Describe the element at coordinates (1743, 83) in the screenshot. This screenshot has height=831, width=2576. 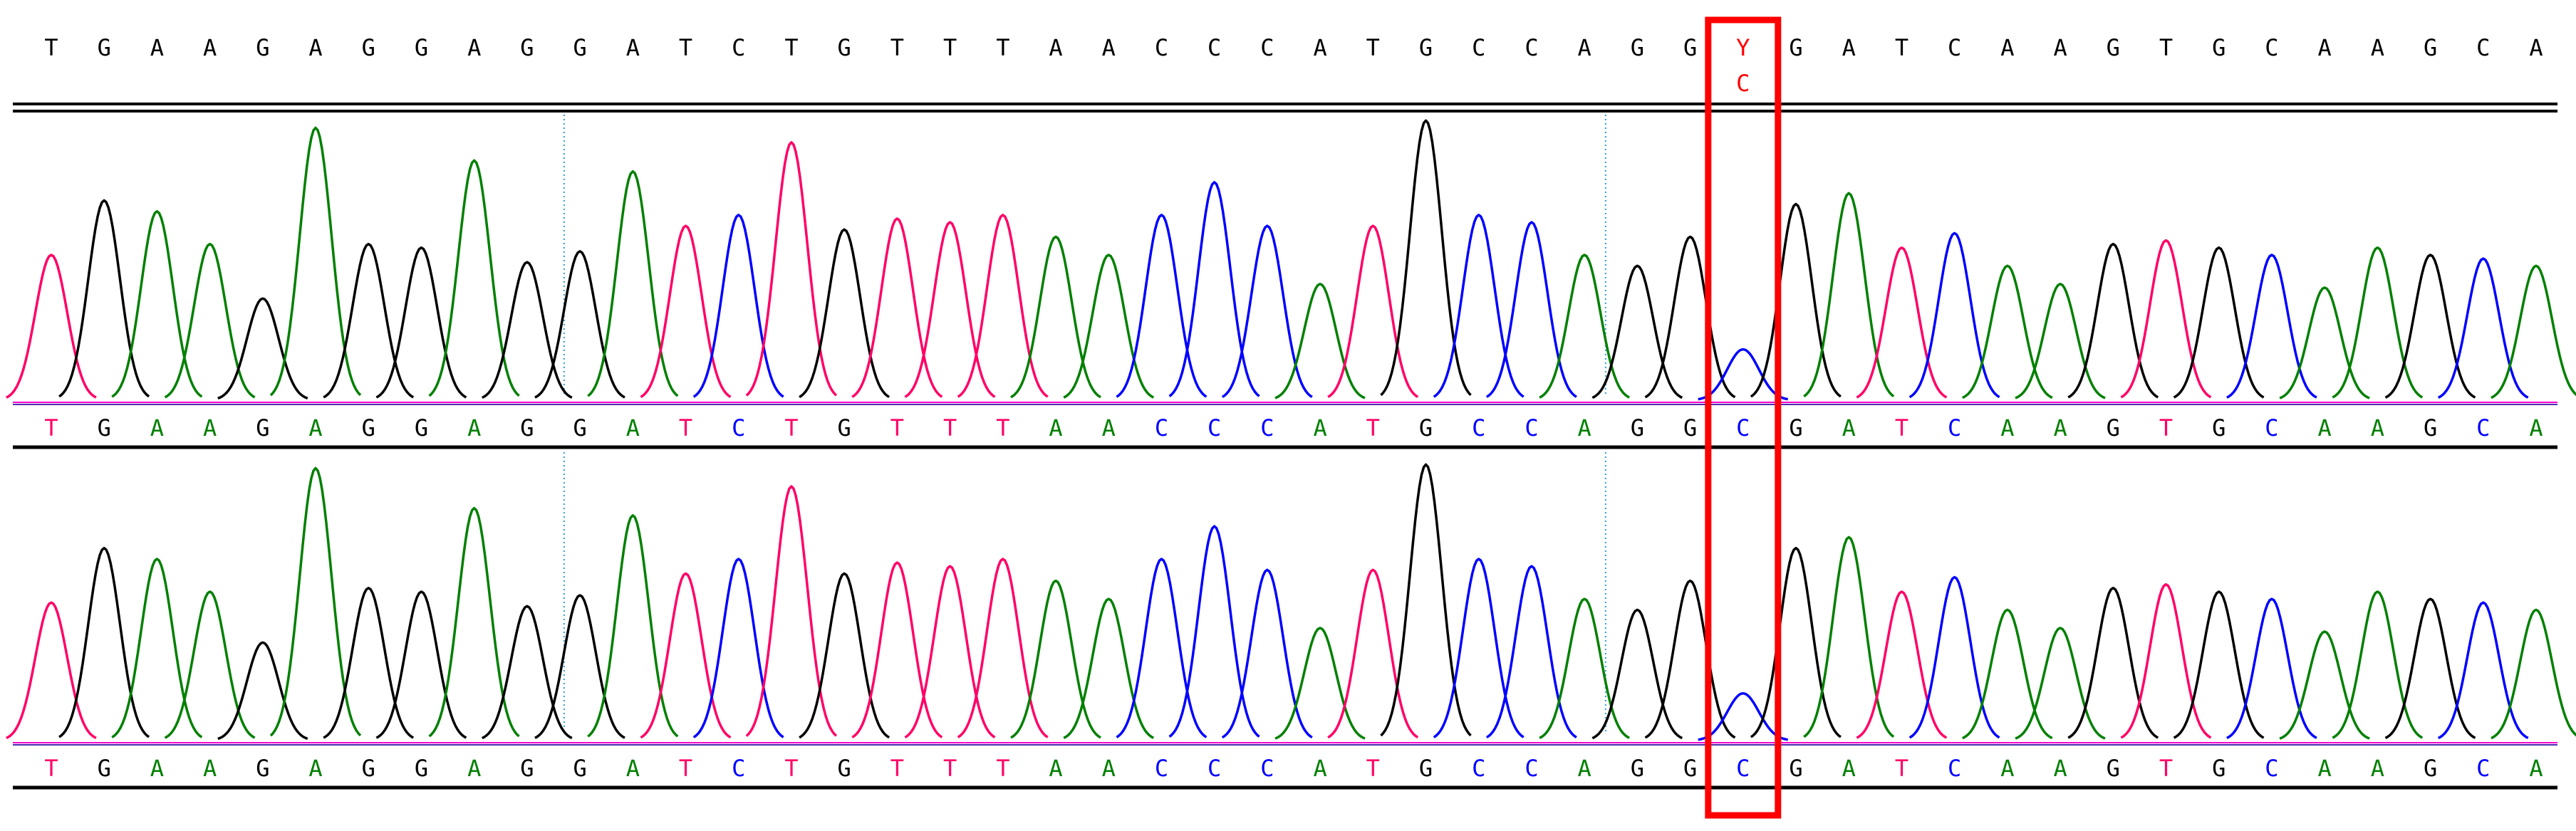
I see `consensus-variant-call: C` at that location.